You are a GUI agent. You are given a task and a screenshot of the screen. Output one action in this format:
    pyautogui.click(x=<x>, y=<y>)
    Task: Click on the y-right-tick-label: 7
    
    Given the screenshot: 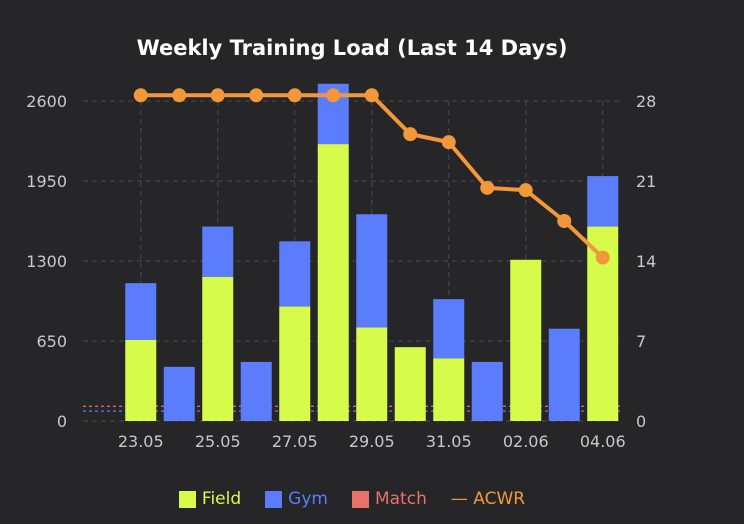 What is the action you would take?
    pyautogui.click(x=641, y=341)
    